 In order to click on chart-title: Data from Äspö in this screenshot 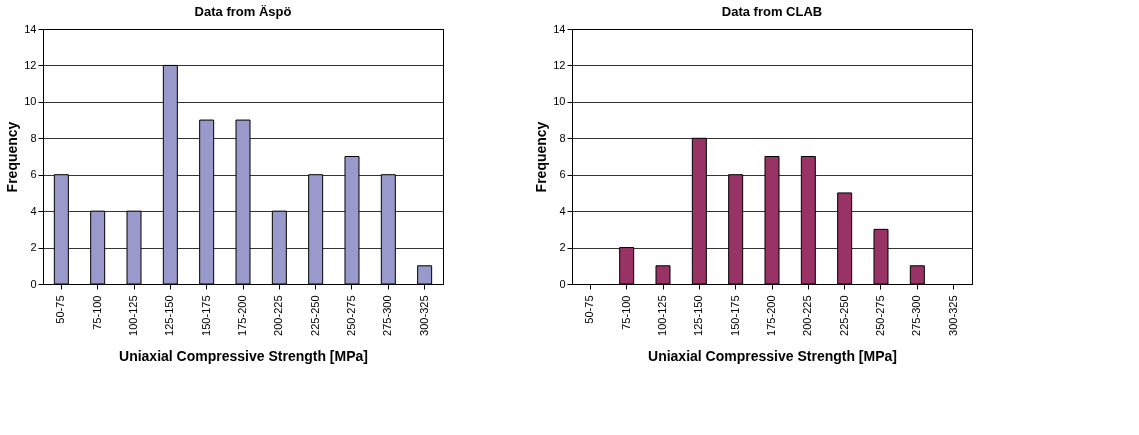, I will do `click(243, 11)`.